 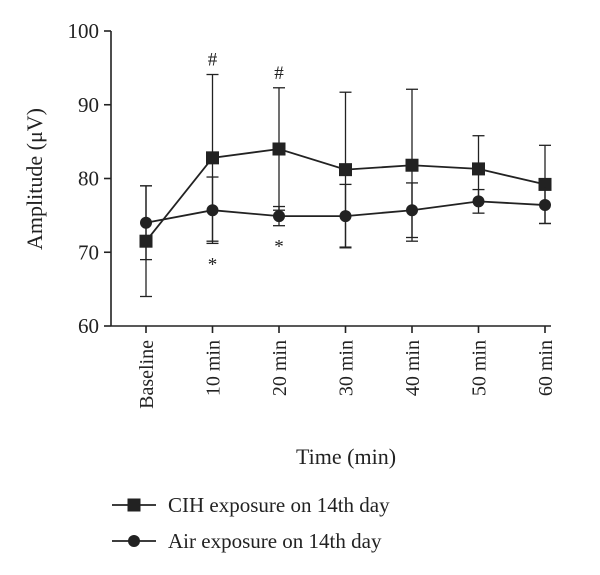 I want to click on y-tick-label: 90, so click(x=88, y=105).